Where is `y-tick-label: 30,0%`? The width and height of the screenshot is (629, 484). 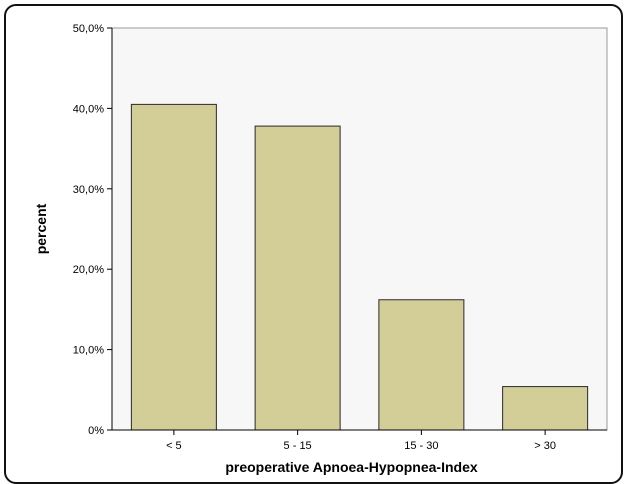
y-tick-label: 30,0% is located at coordinates (88, 190).